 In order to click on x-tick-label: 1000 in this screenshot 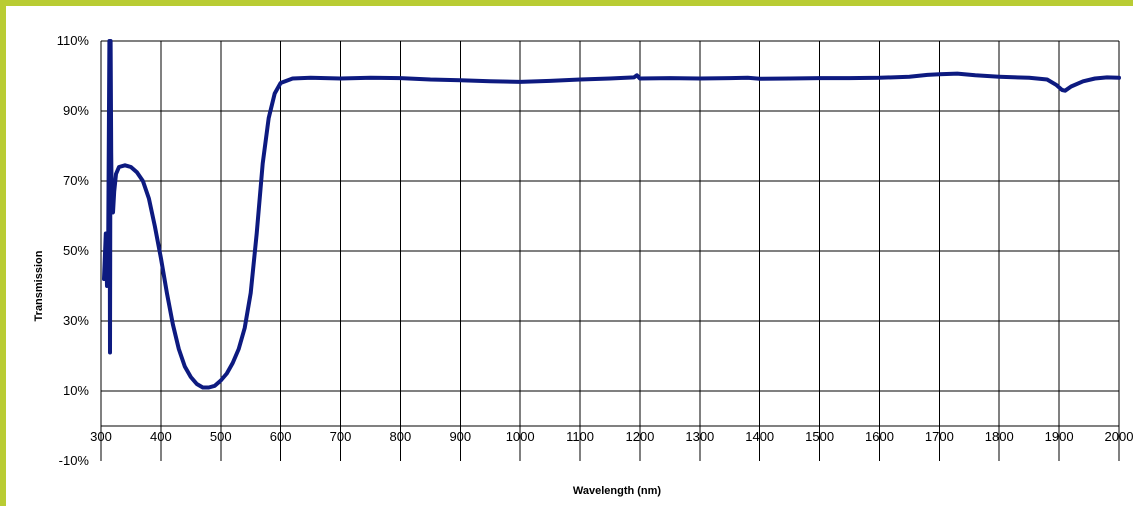, I will do `click(520, 436)`.